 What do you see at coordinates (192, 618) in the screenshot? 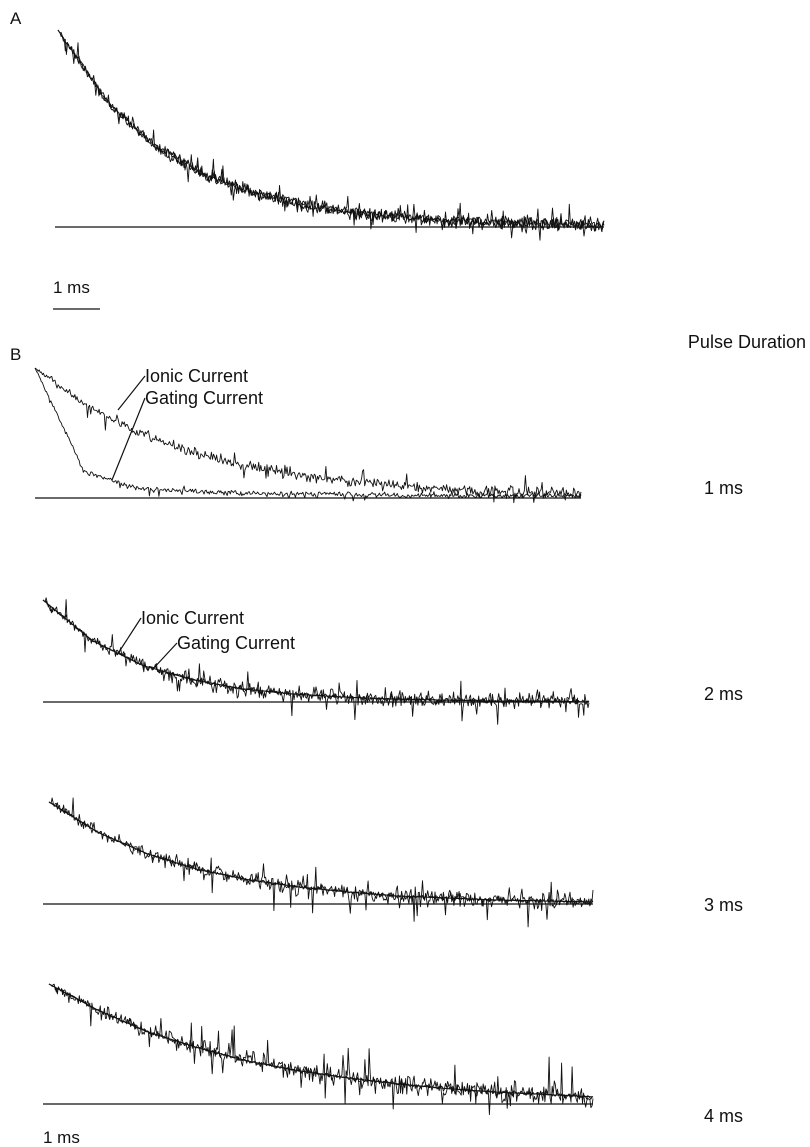
I see `annotation-ionic-current-2: Ionic Current` at bounding box center [192, 618].